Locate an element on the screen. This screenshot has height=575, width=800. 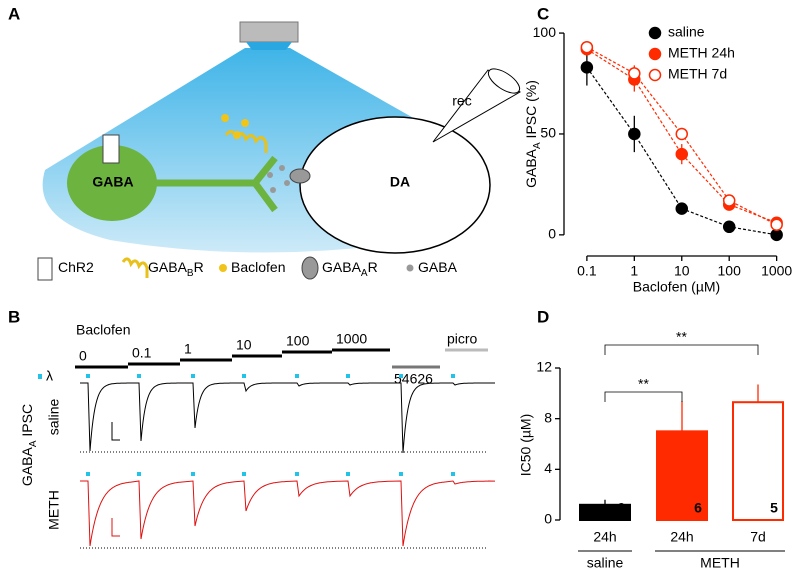
x-tick-label: 0.1 is located at coordinates (587, 271).